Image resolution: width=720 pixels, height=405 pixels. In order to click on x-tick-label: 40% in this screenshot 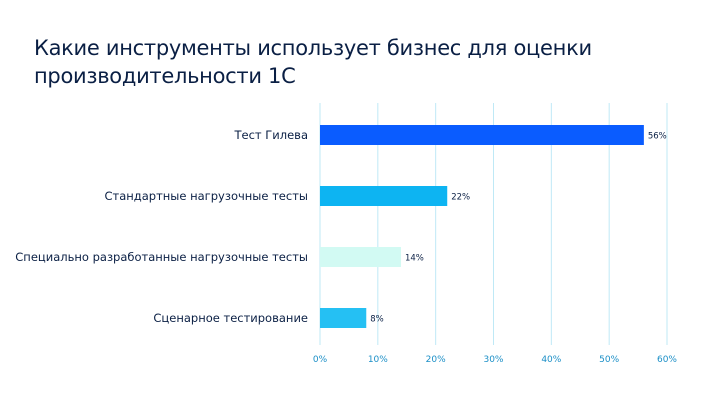, I will do `click(551, 360)`.